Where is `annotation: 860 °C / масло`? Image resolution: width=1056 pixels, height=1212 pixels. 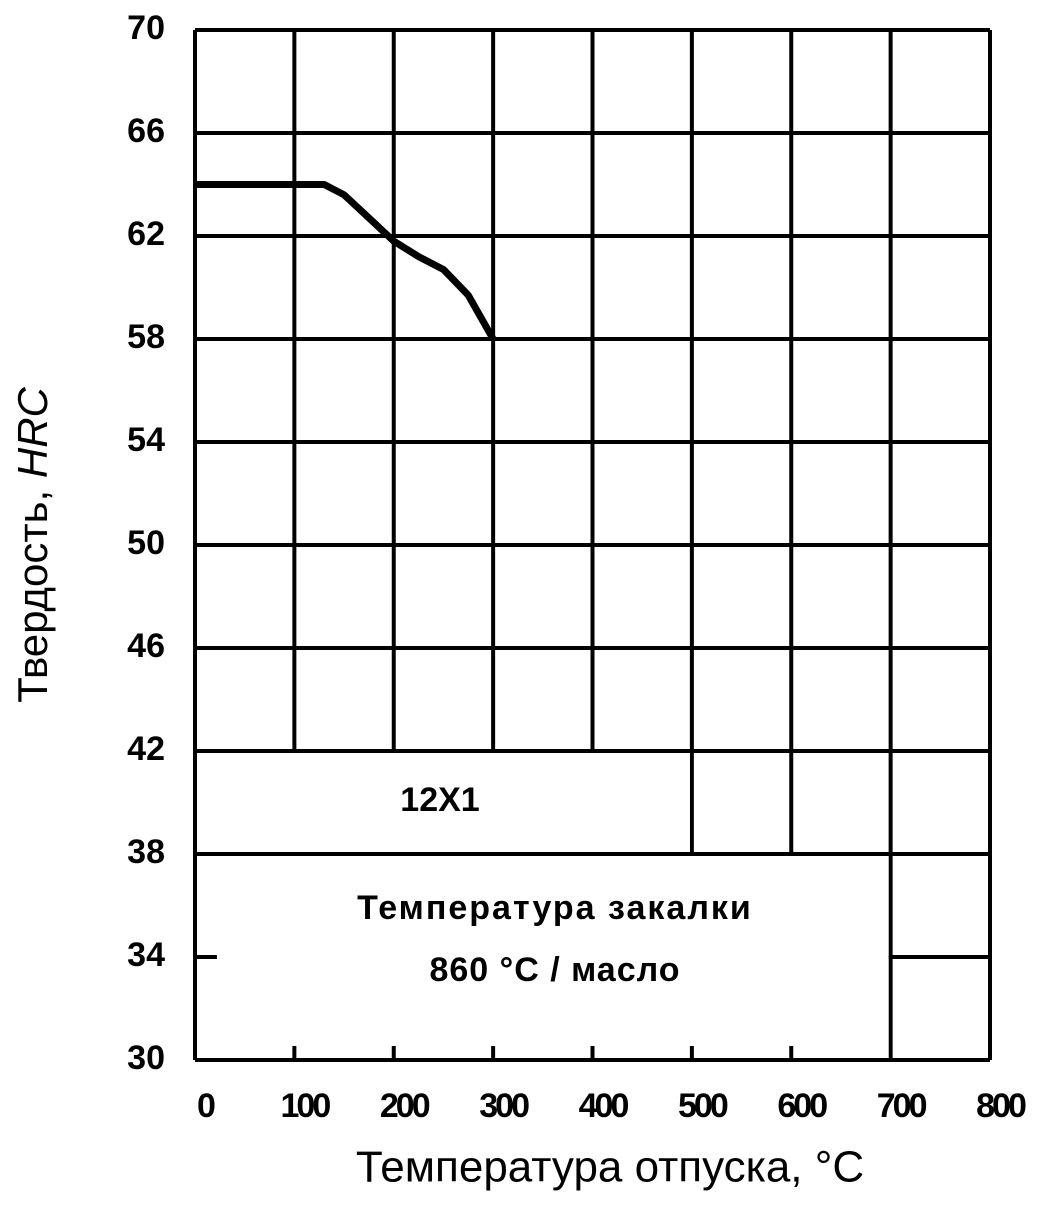 annotation: 860 °C / масло is located at coordinates (554, 970).